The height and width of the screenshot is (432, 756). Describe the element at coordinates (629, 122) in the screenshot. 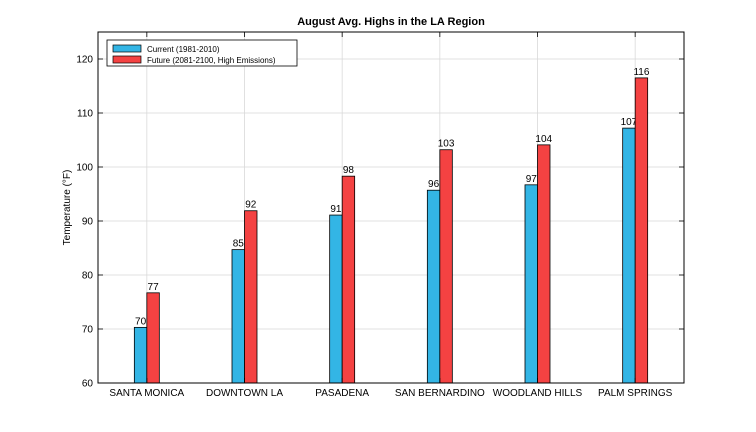

I see `data-label: 107` at that location.